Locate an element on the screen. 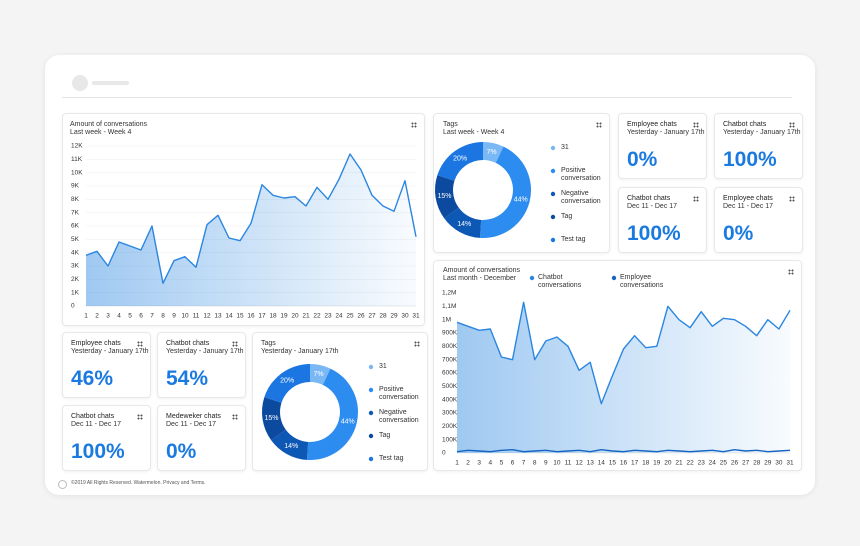 The width and height of the screenshot is (860, 546). x-tick-label: 30 is located at coordinates (405, 316).